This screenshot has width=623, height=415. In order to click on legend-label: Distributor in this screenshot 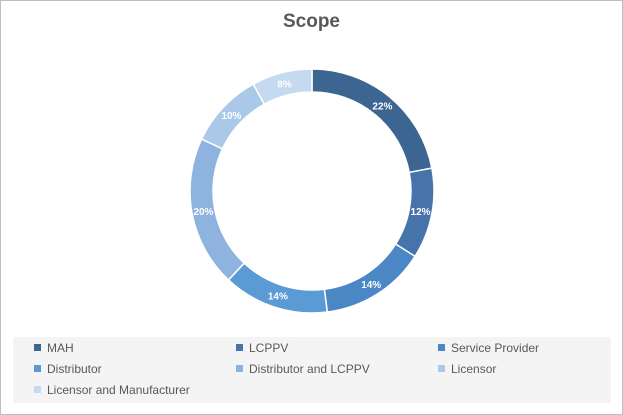, I will do `click(74, 369)`.